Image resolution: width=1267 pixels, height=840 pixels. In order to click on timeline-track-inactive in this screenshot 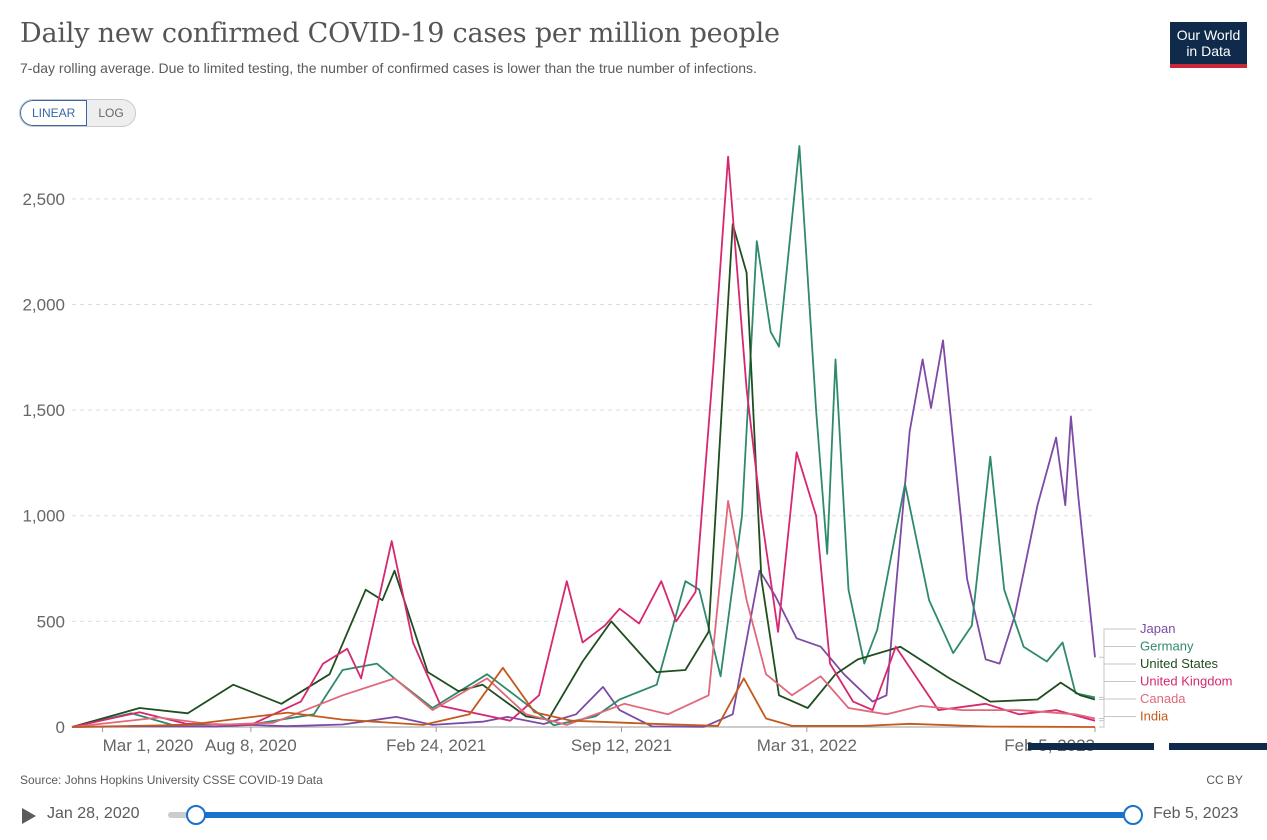, I will do `click(182, 815)`.